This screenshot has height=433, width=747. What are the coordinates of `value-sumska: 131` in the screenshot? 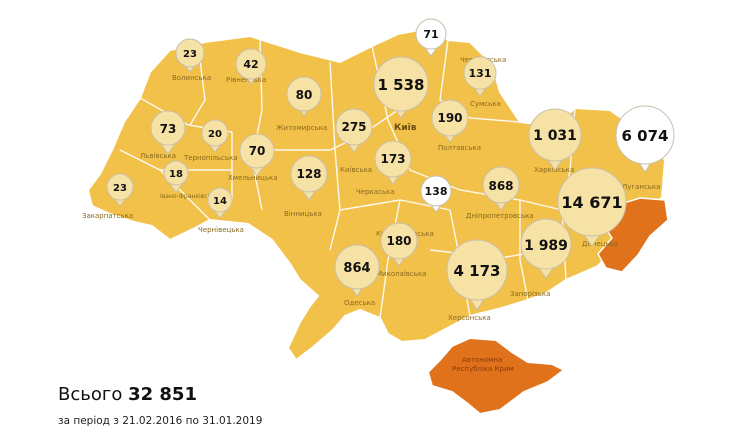 It's located at (480, 73).